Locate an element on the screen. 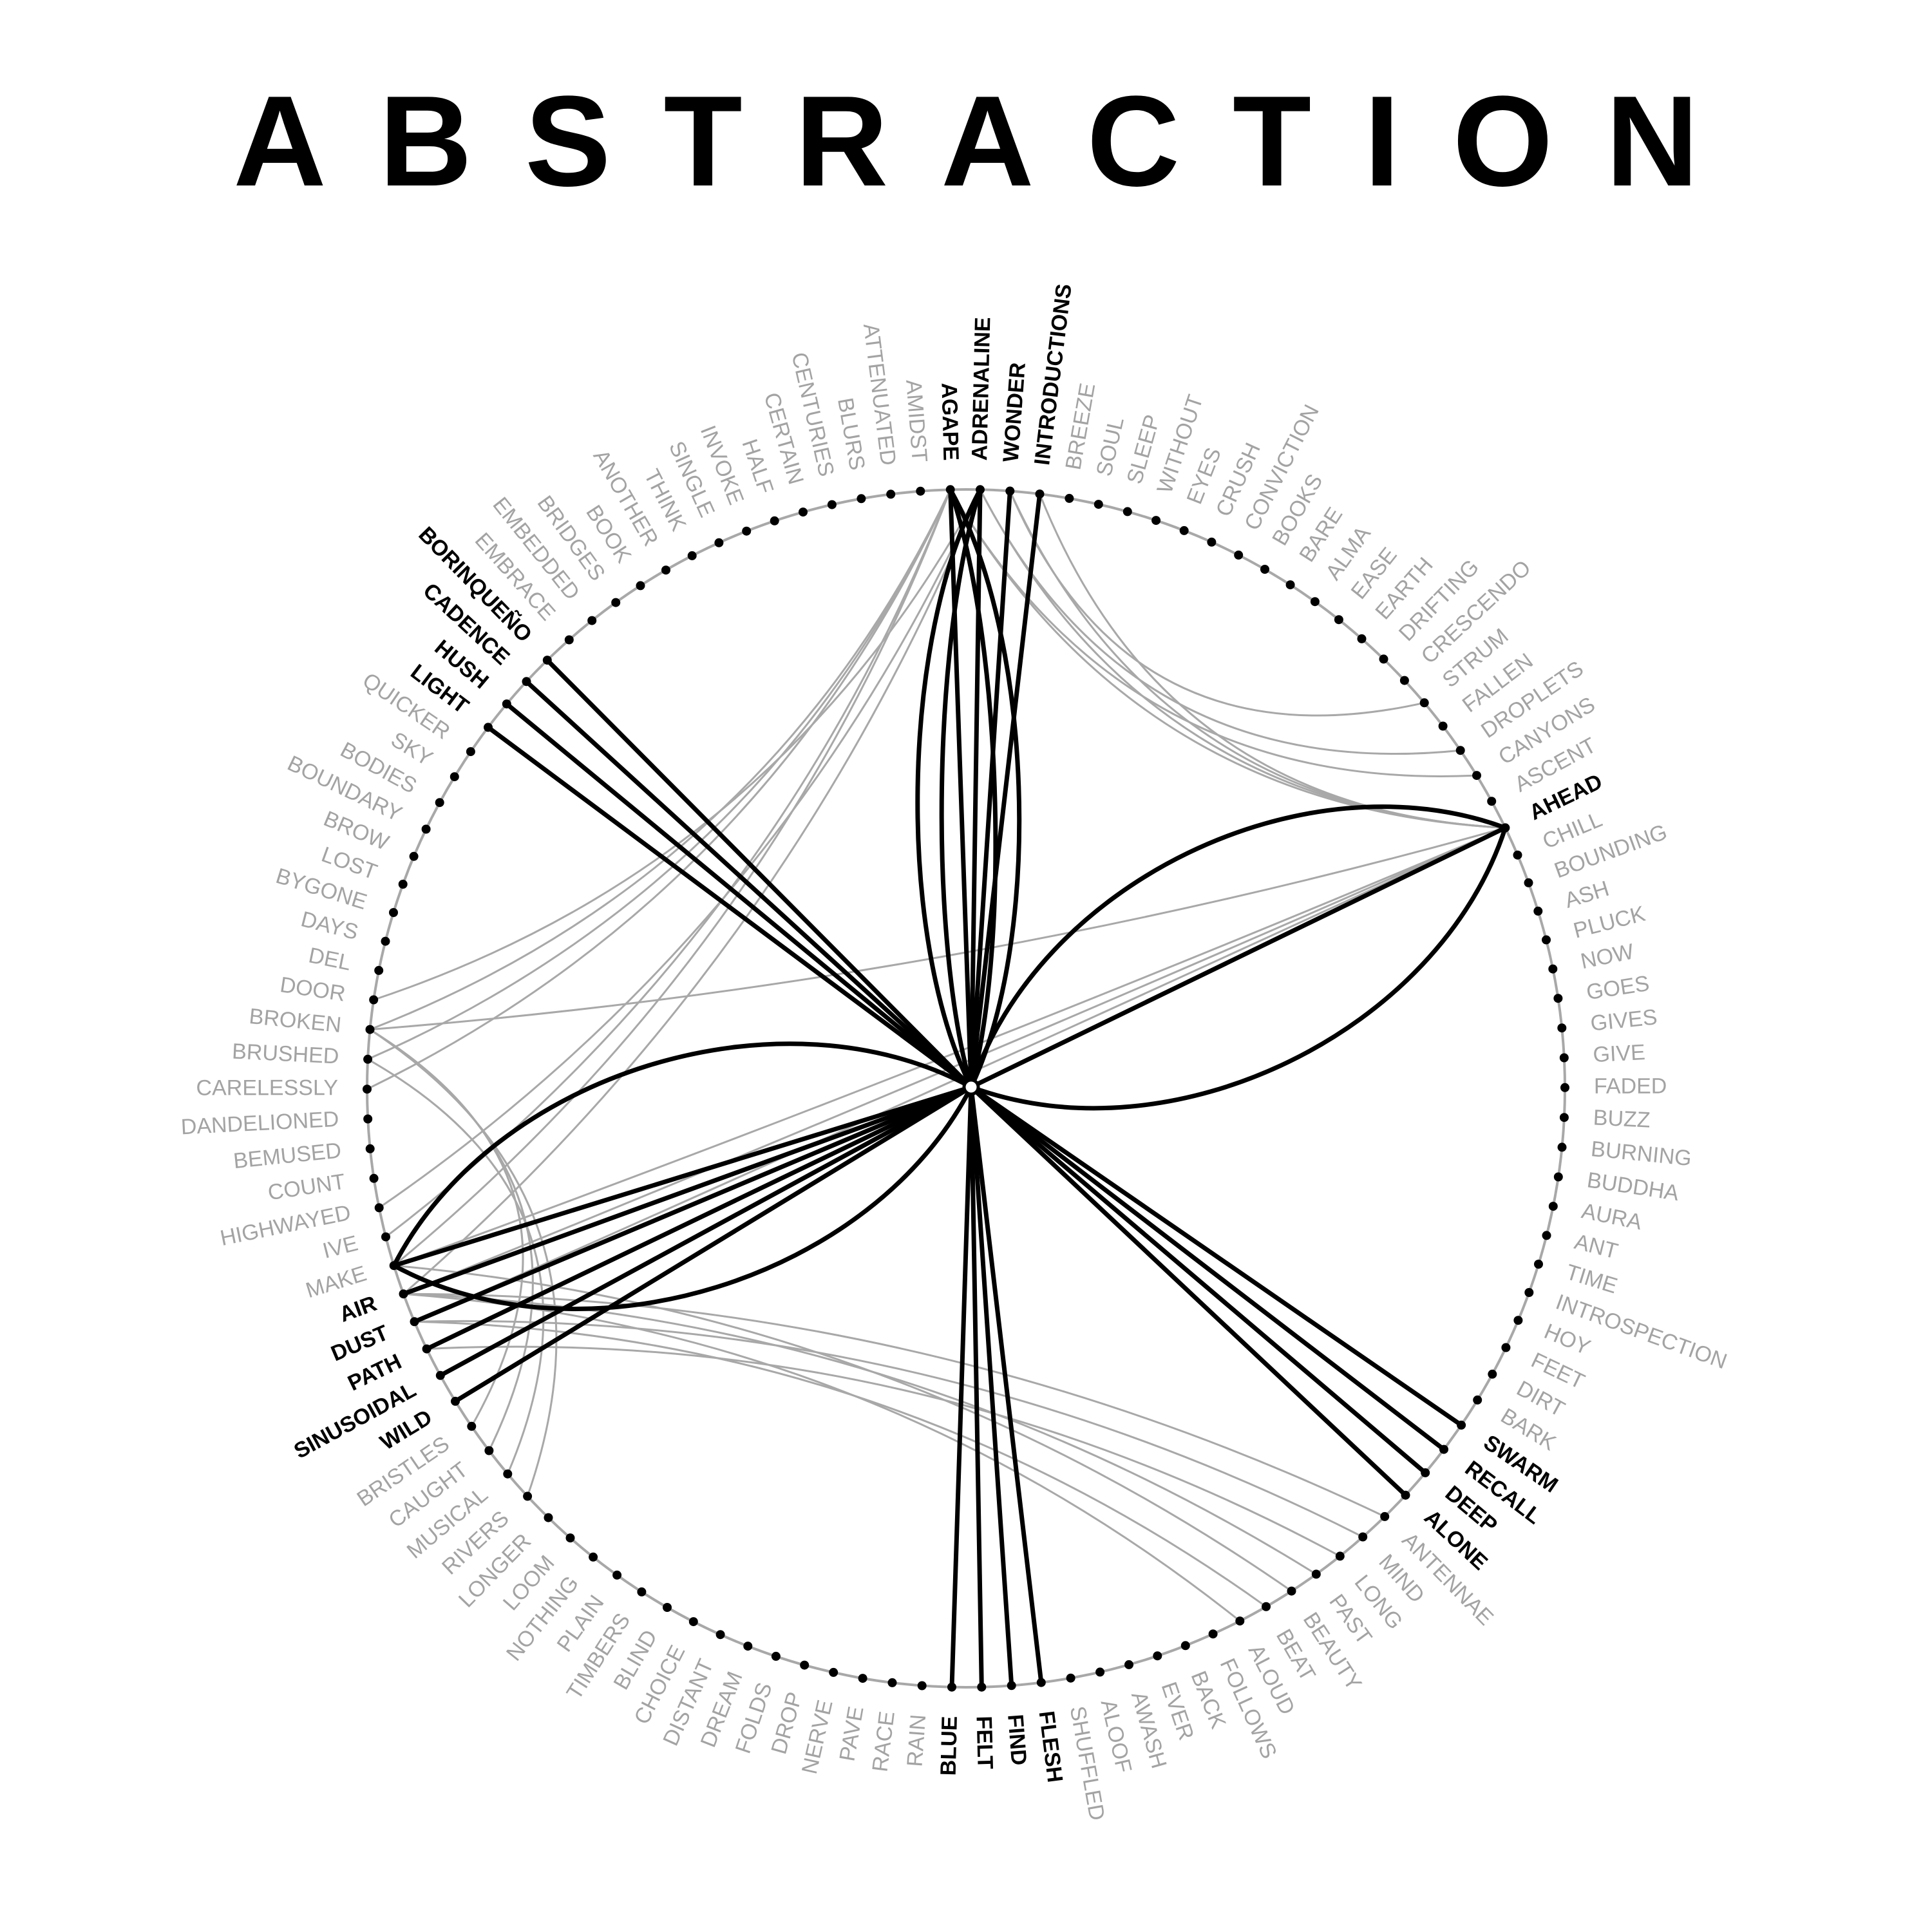 The height and width of the screenshot is (1932, 1932). label-ash: ASH is located at coordinates (1587, 894).